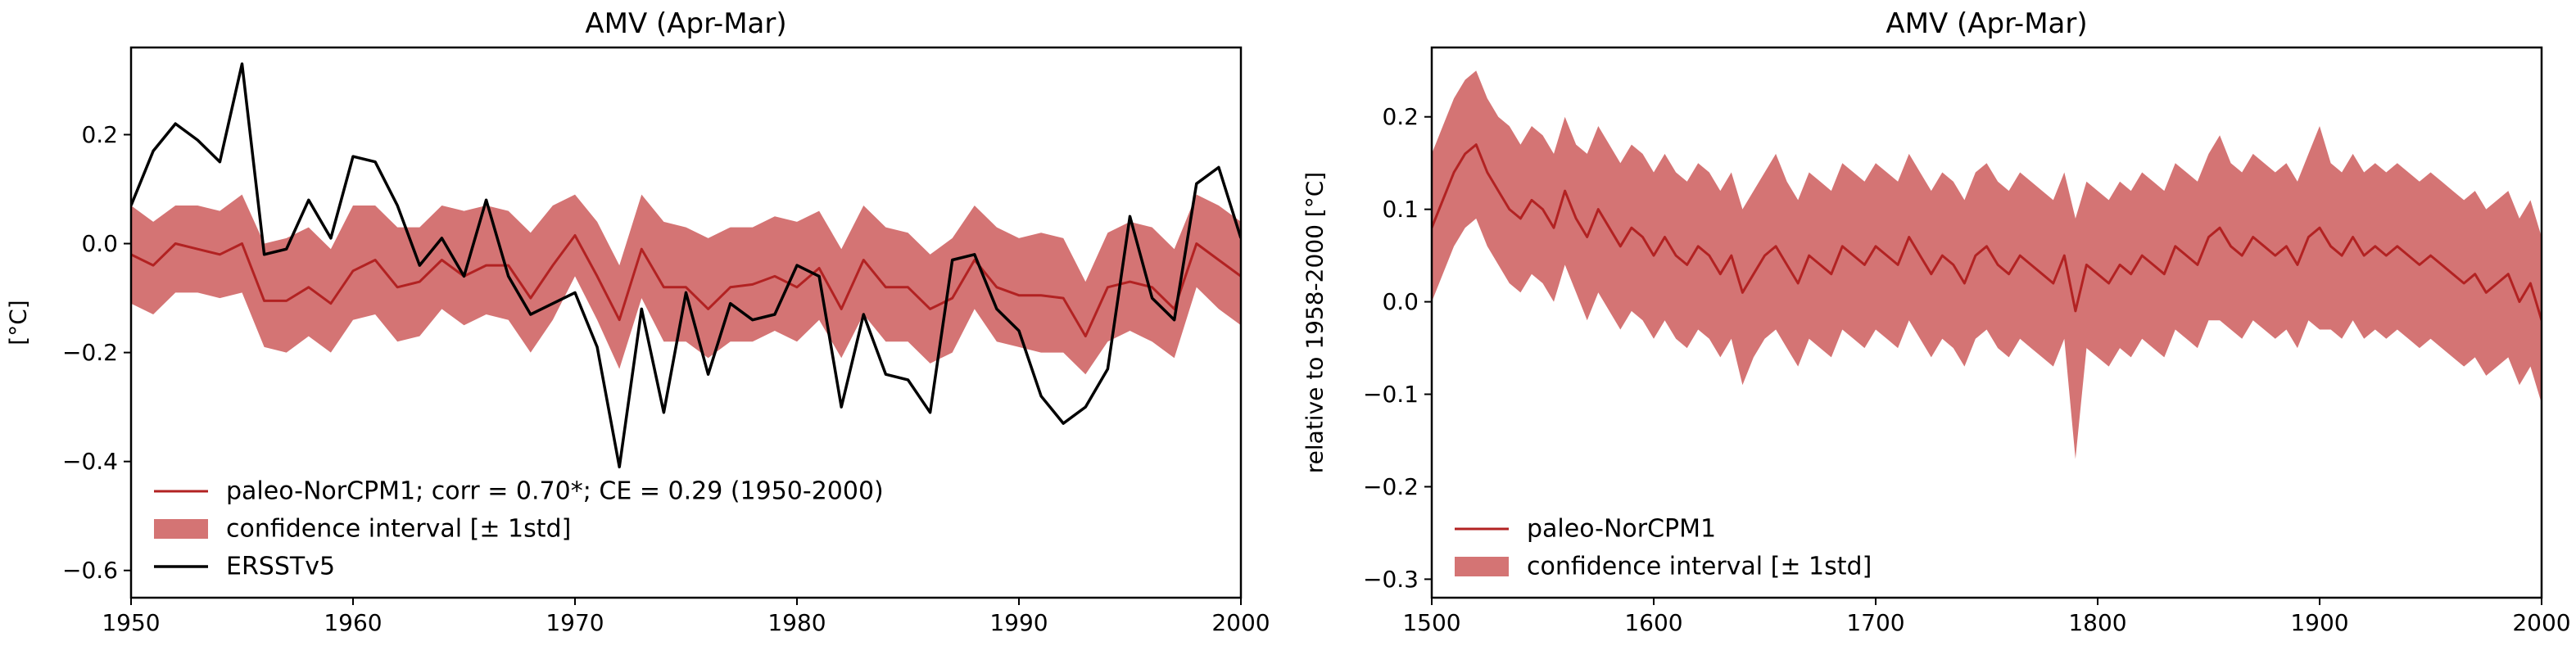 This screenshot has height=646, width=2576. Describe the element at coordinates (1018, 622) in the screenshot. I see `left-x-tick-label: 1990` at that location.